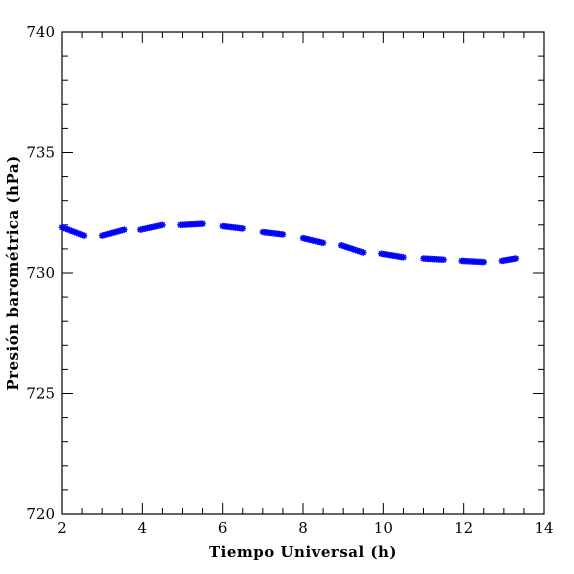 The width and height of the screenshot is (574, 574). Describe the element at coordinates (143, 528) in the screenshot. I see `x-tick-label: 4` at that location.